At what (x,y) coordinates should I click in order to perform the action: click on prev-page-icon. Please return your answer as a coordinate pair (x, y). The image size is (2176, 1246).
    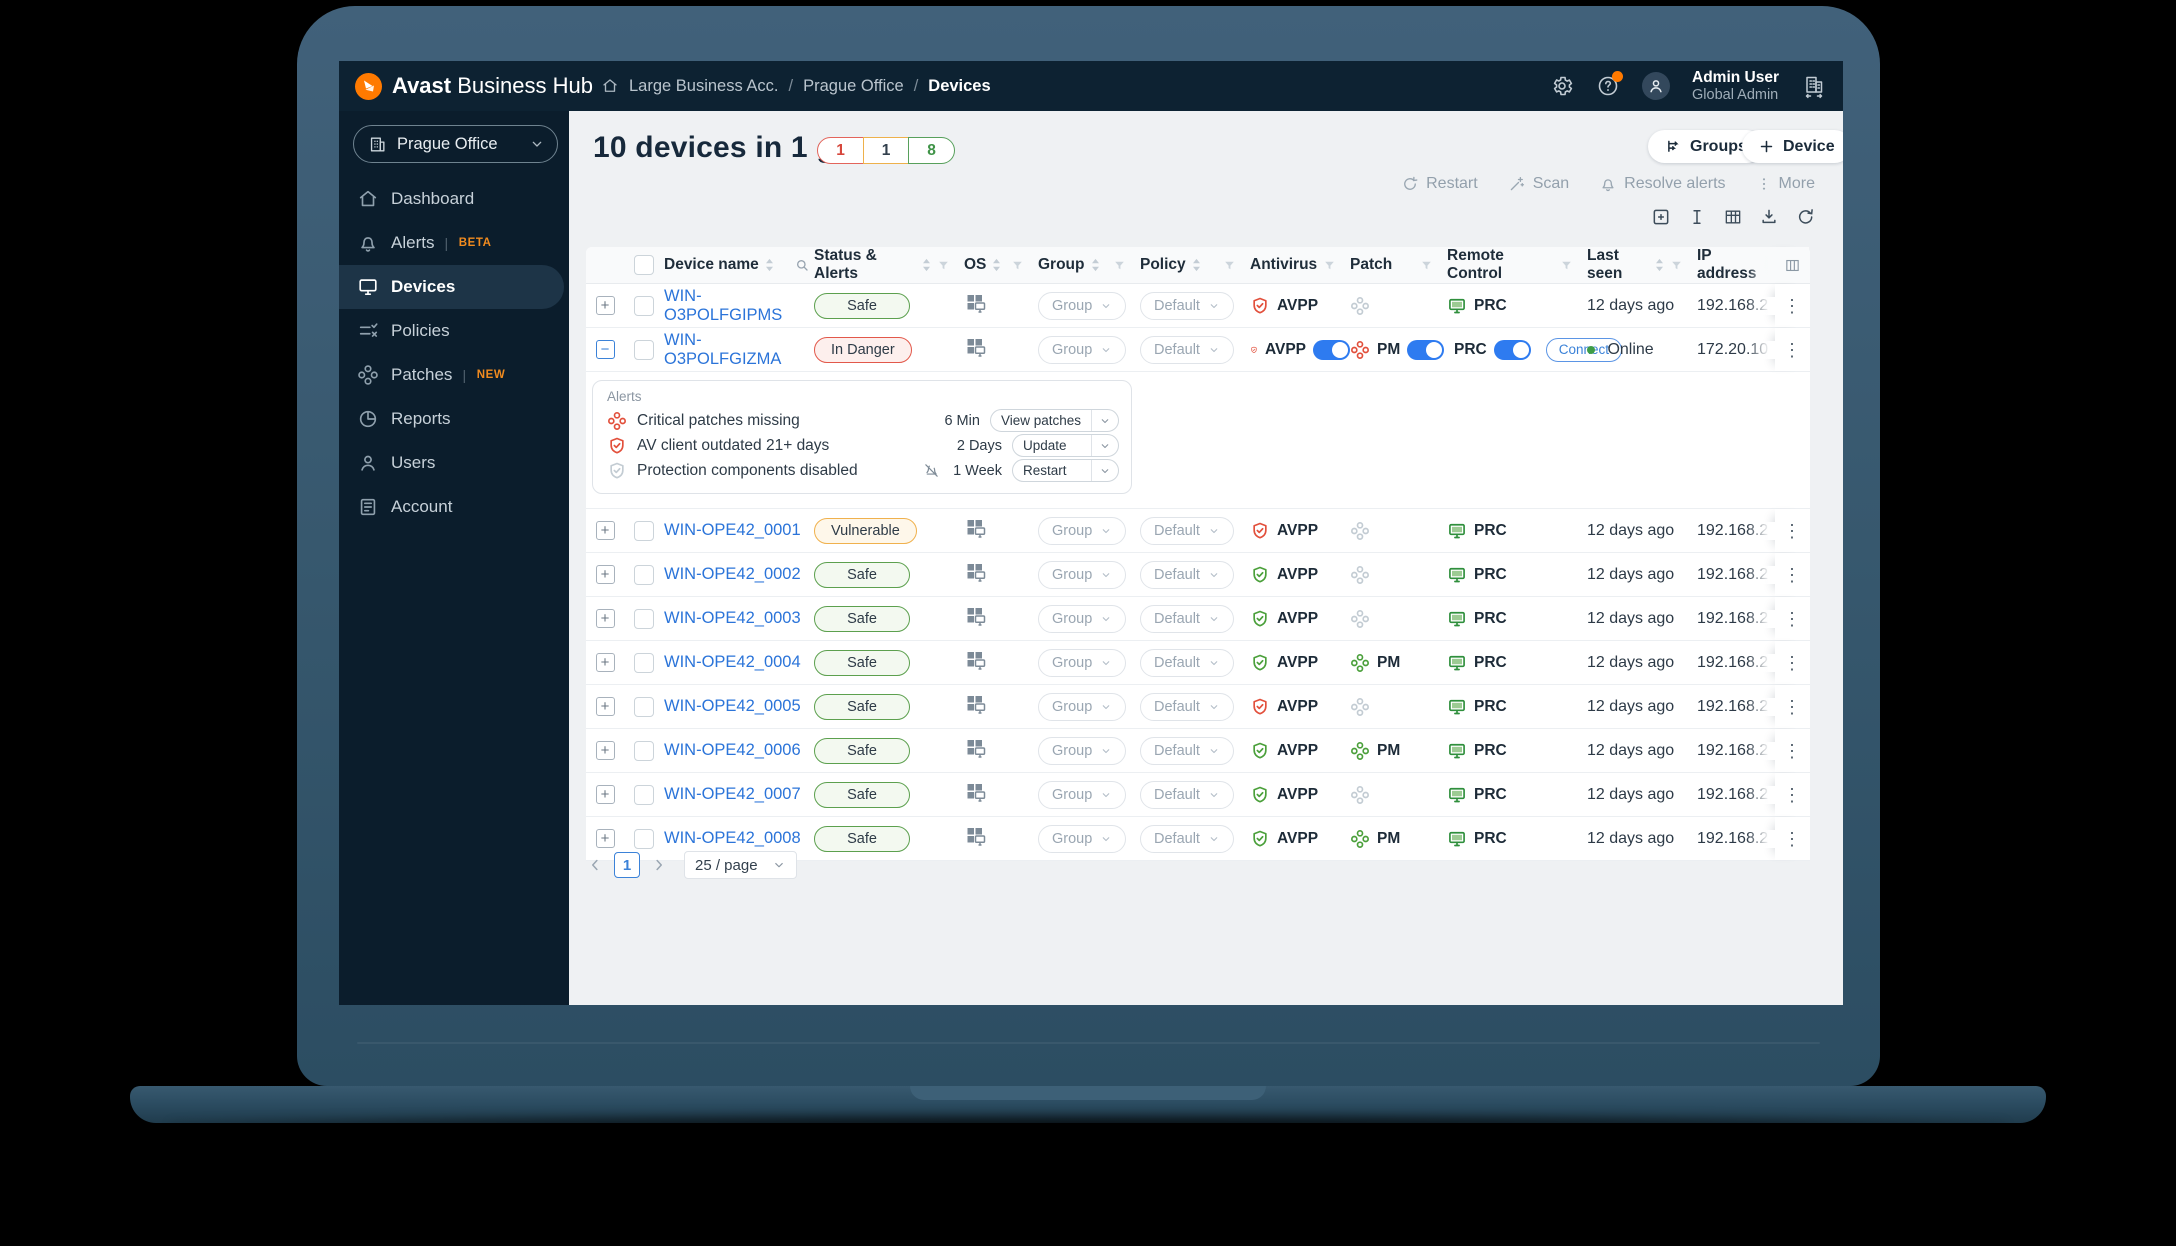
    Looking at the image, I should click on (595, 865).